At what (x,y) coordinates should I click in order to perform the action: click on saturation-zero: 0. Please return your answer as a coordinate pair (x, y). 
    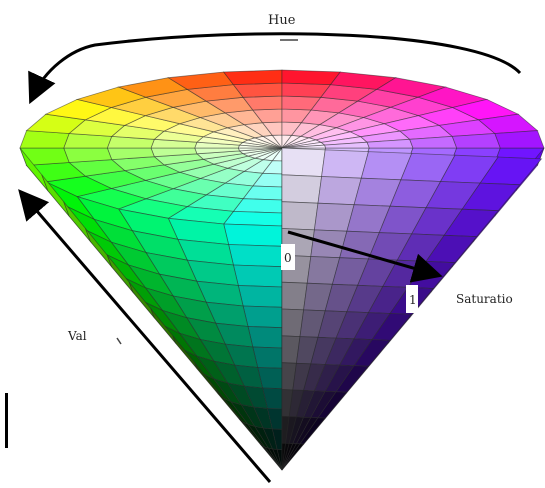
    Looking at the image, I should click on (288, 258).